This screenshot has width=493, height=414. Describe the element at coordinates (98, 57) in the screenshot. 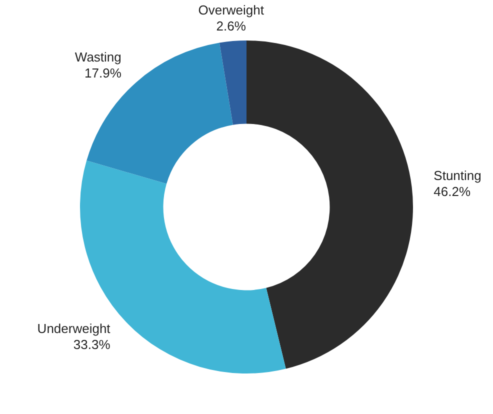

I see `slice-label: Wasting` at that location.